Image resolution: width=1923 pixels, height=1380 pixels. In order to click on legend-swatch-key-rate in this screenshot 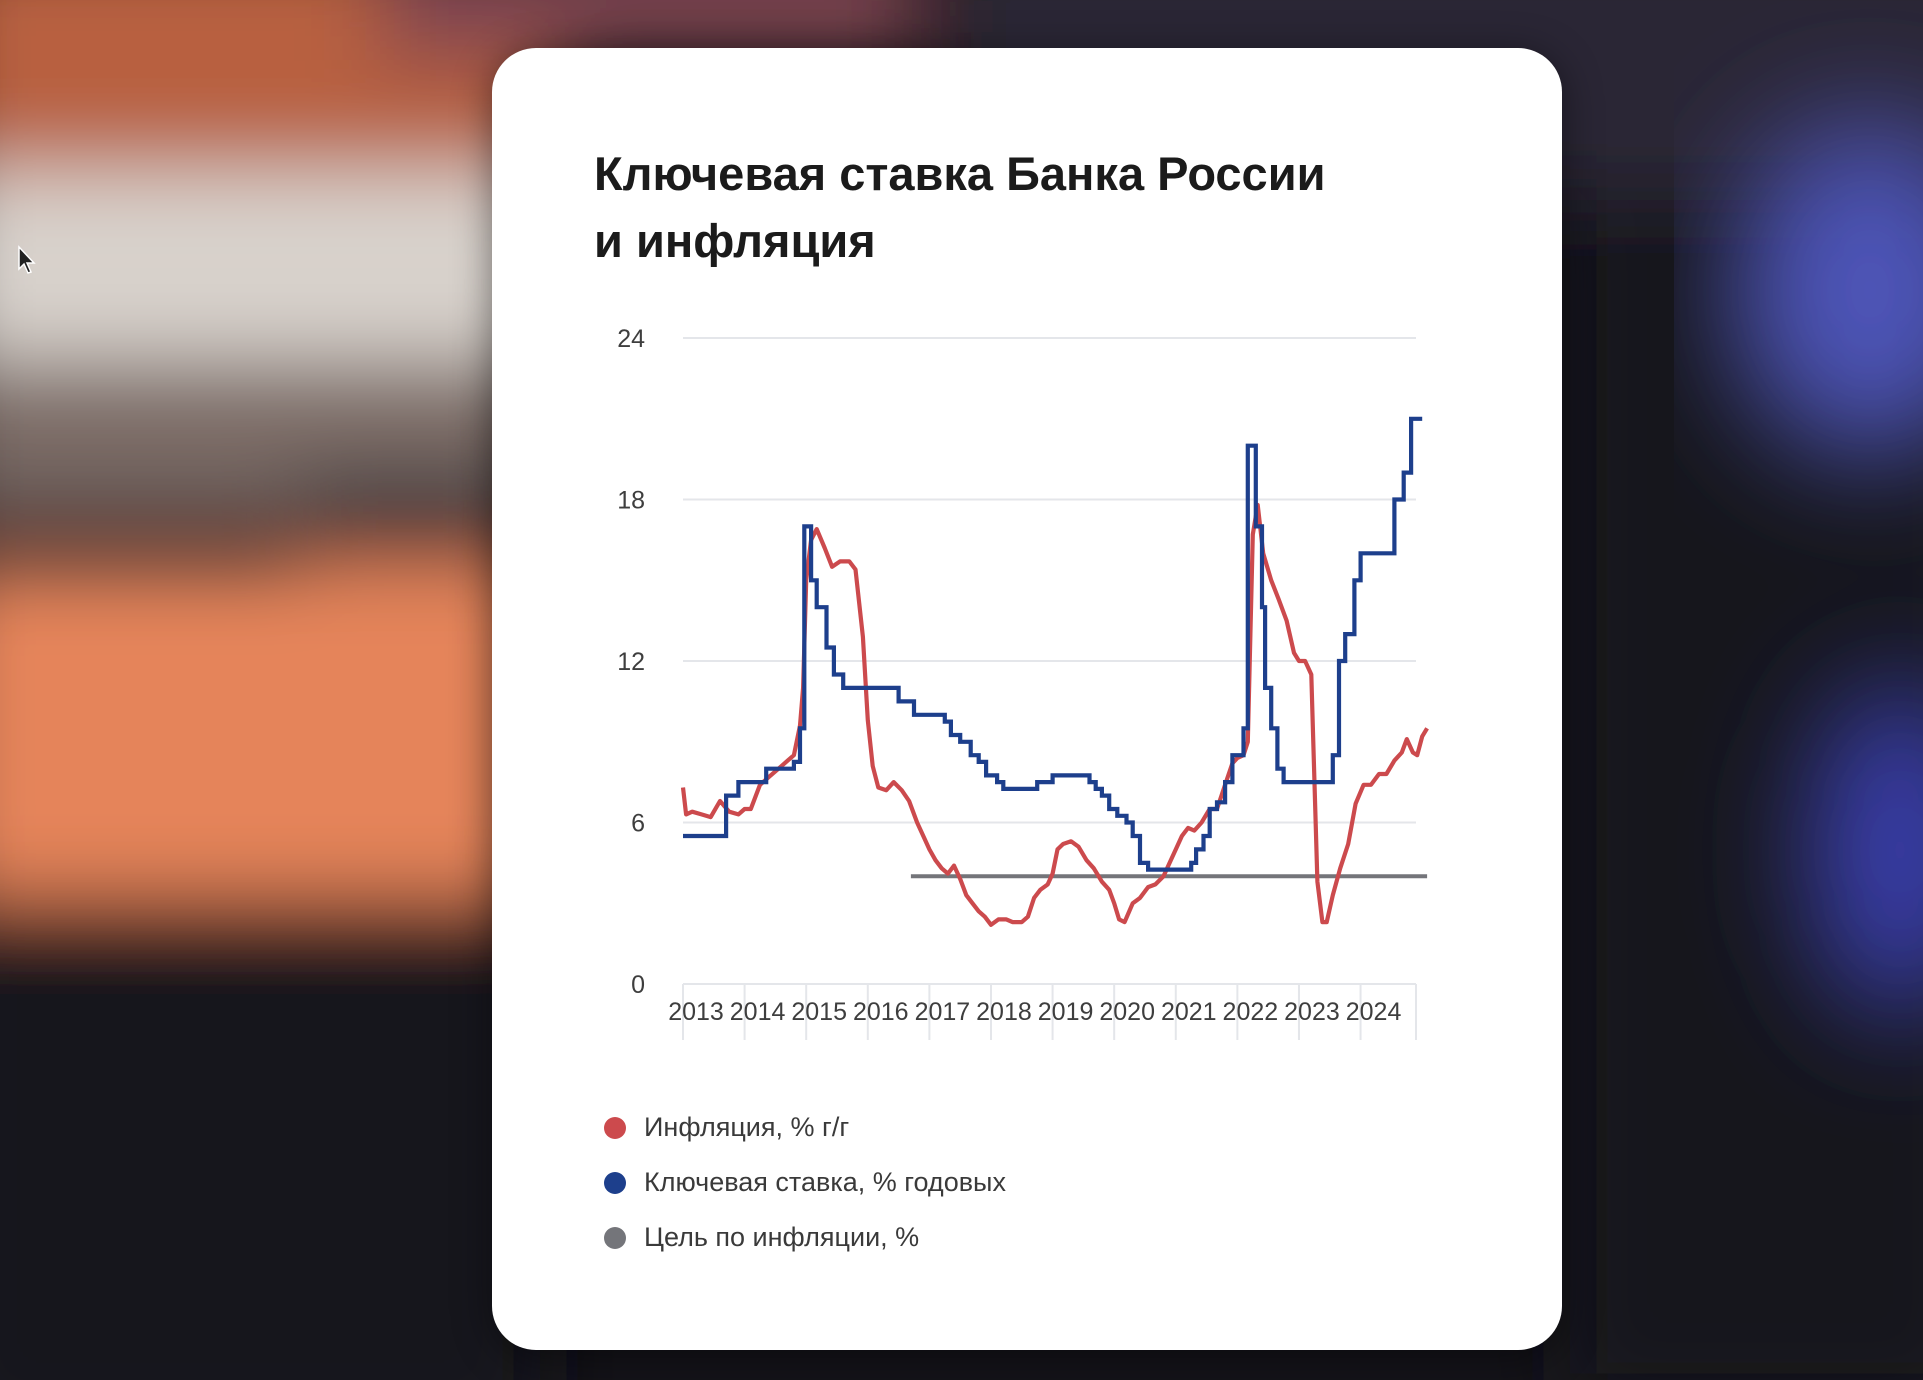, I will do `click(615, 1182)`.